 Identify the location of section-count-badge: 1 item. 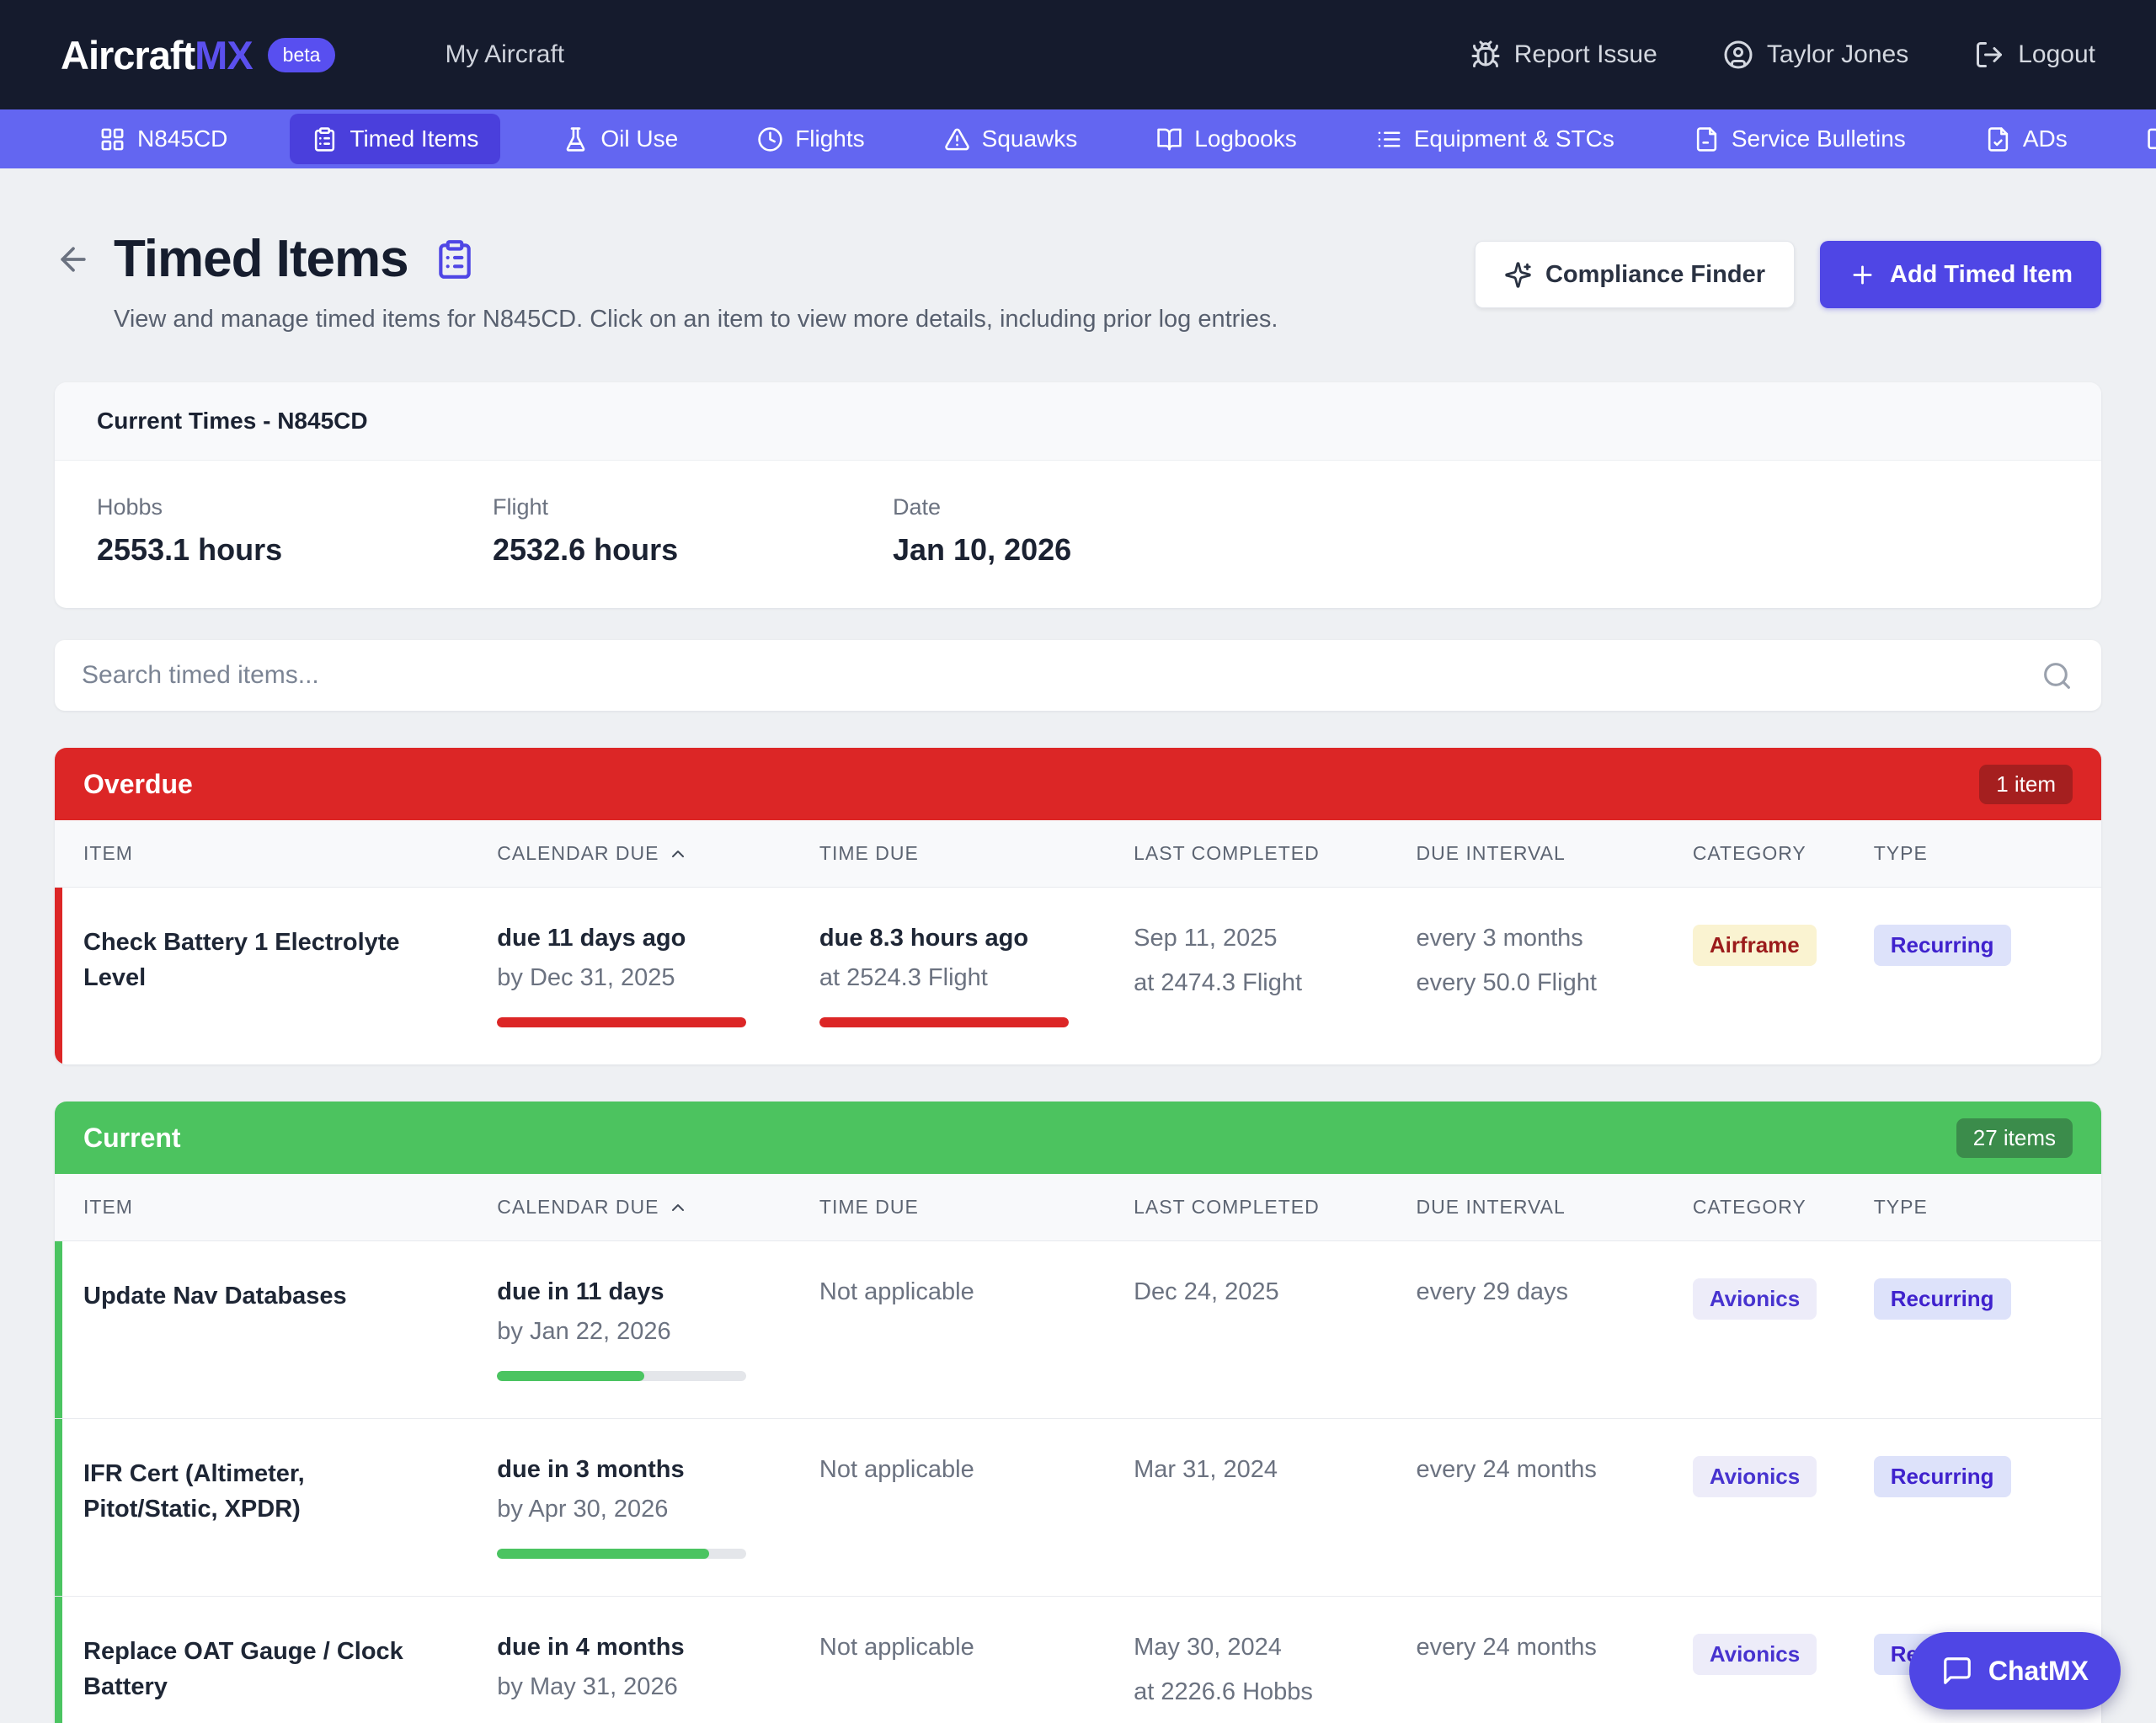
(2026, 784).